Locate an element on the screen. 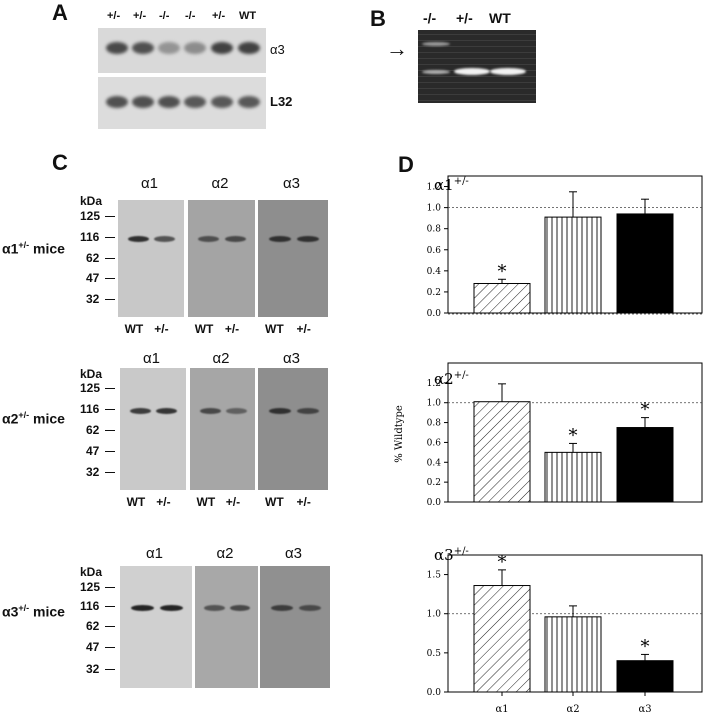 The width and height of the screenshot is (720, 720). panel-d-chart-title-main: α1 is located at coordinates (444, 185).